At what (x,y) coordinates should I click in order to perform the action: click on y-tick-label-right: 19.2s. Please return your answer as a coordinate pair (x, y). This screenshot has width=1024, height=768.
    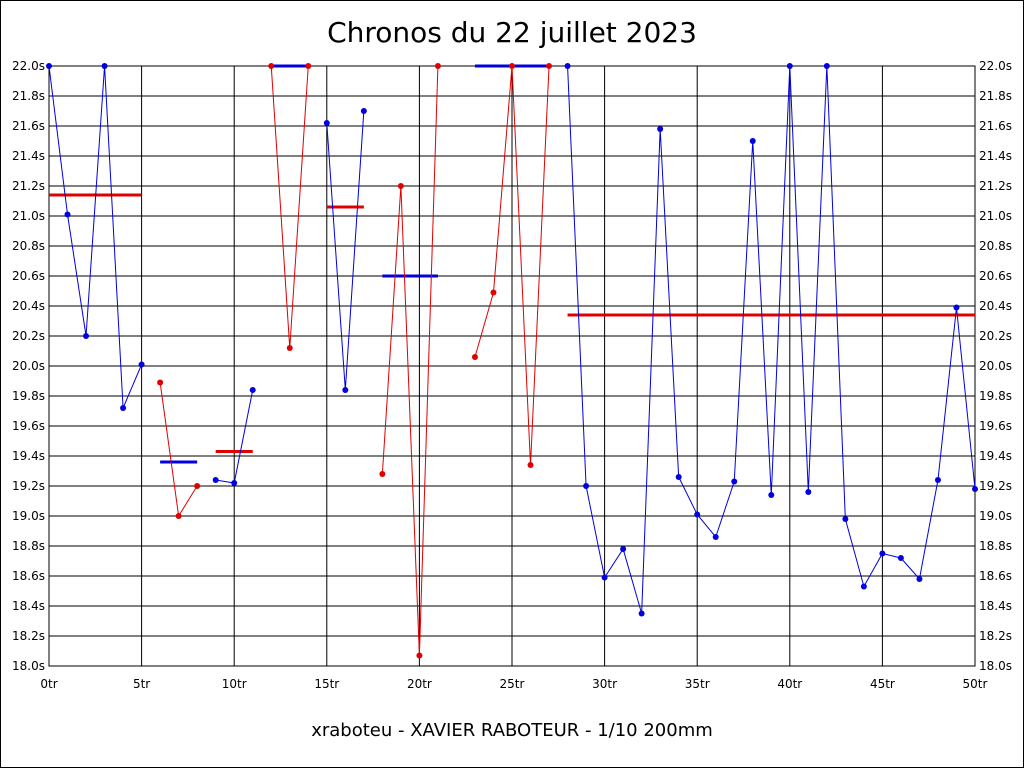
    Looking at the image, I should click on (995, 486).